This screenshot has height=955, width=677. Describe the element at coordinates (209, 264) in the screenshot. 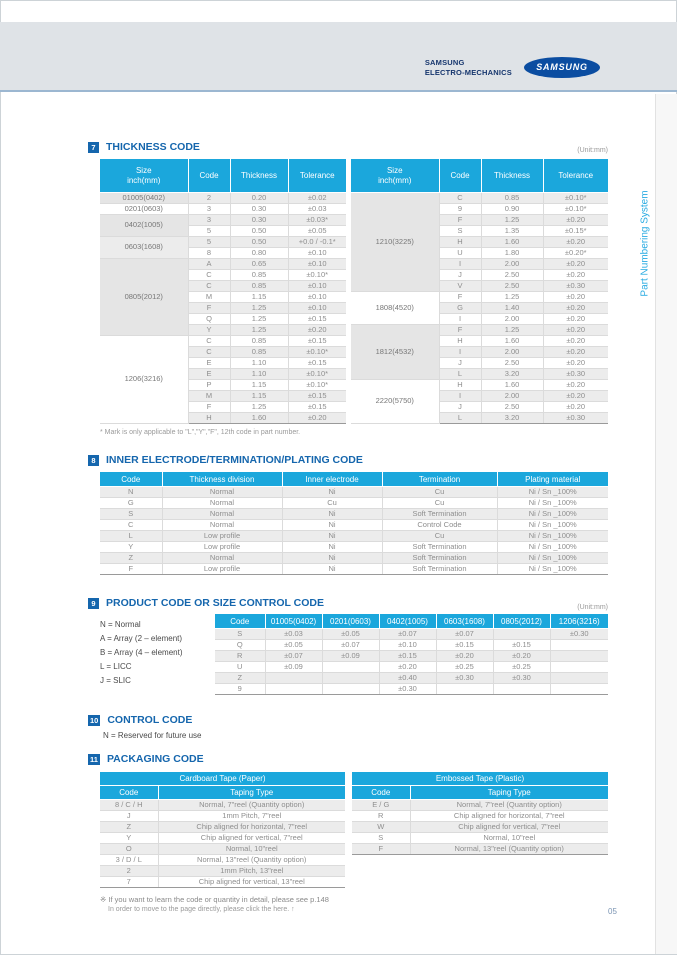

I see `table-cell: A` at that location.